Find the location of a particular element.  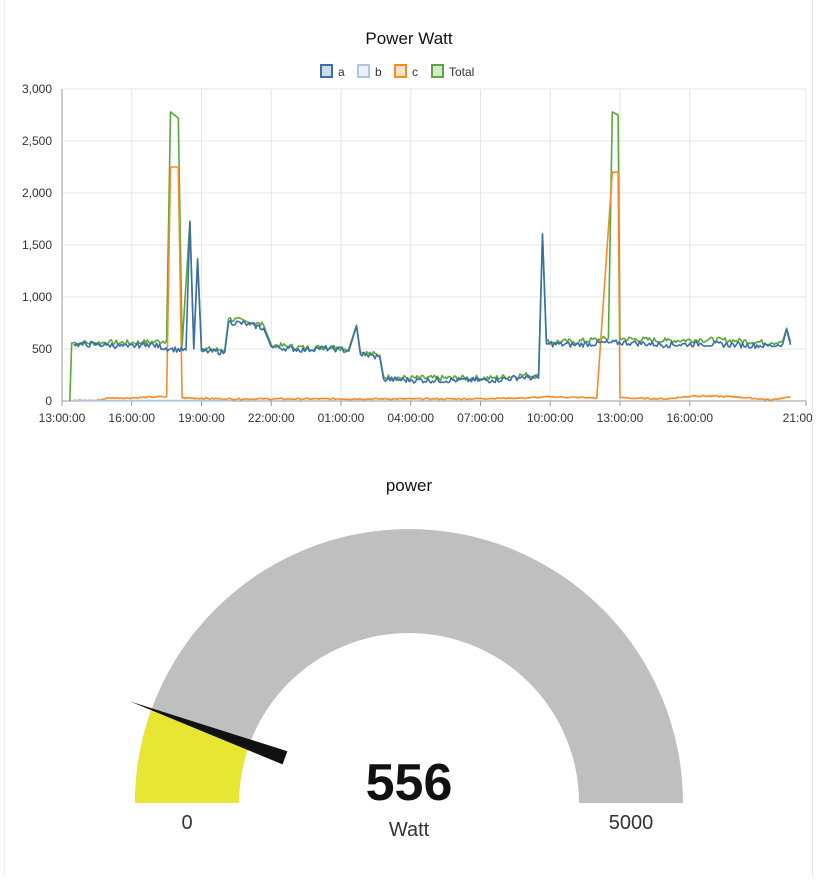

x-tick-label: 21:00:00 is located at coordinates (797, 418).